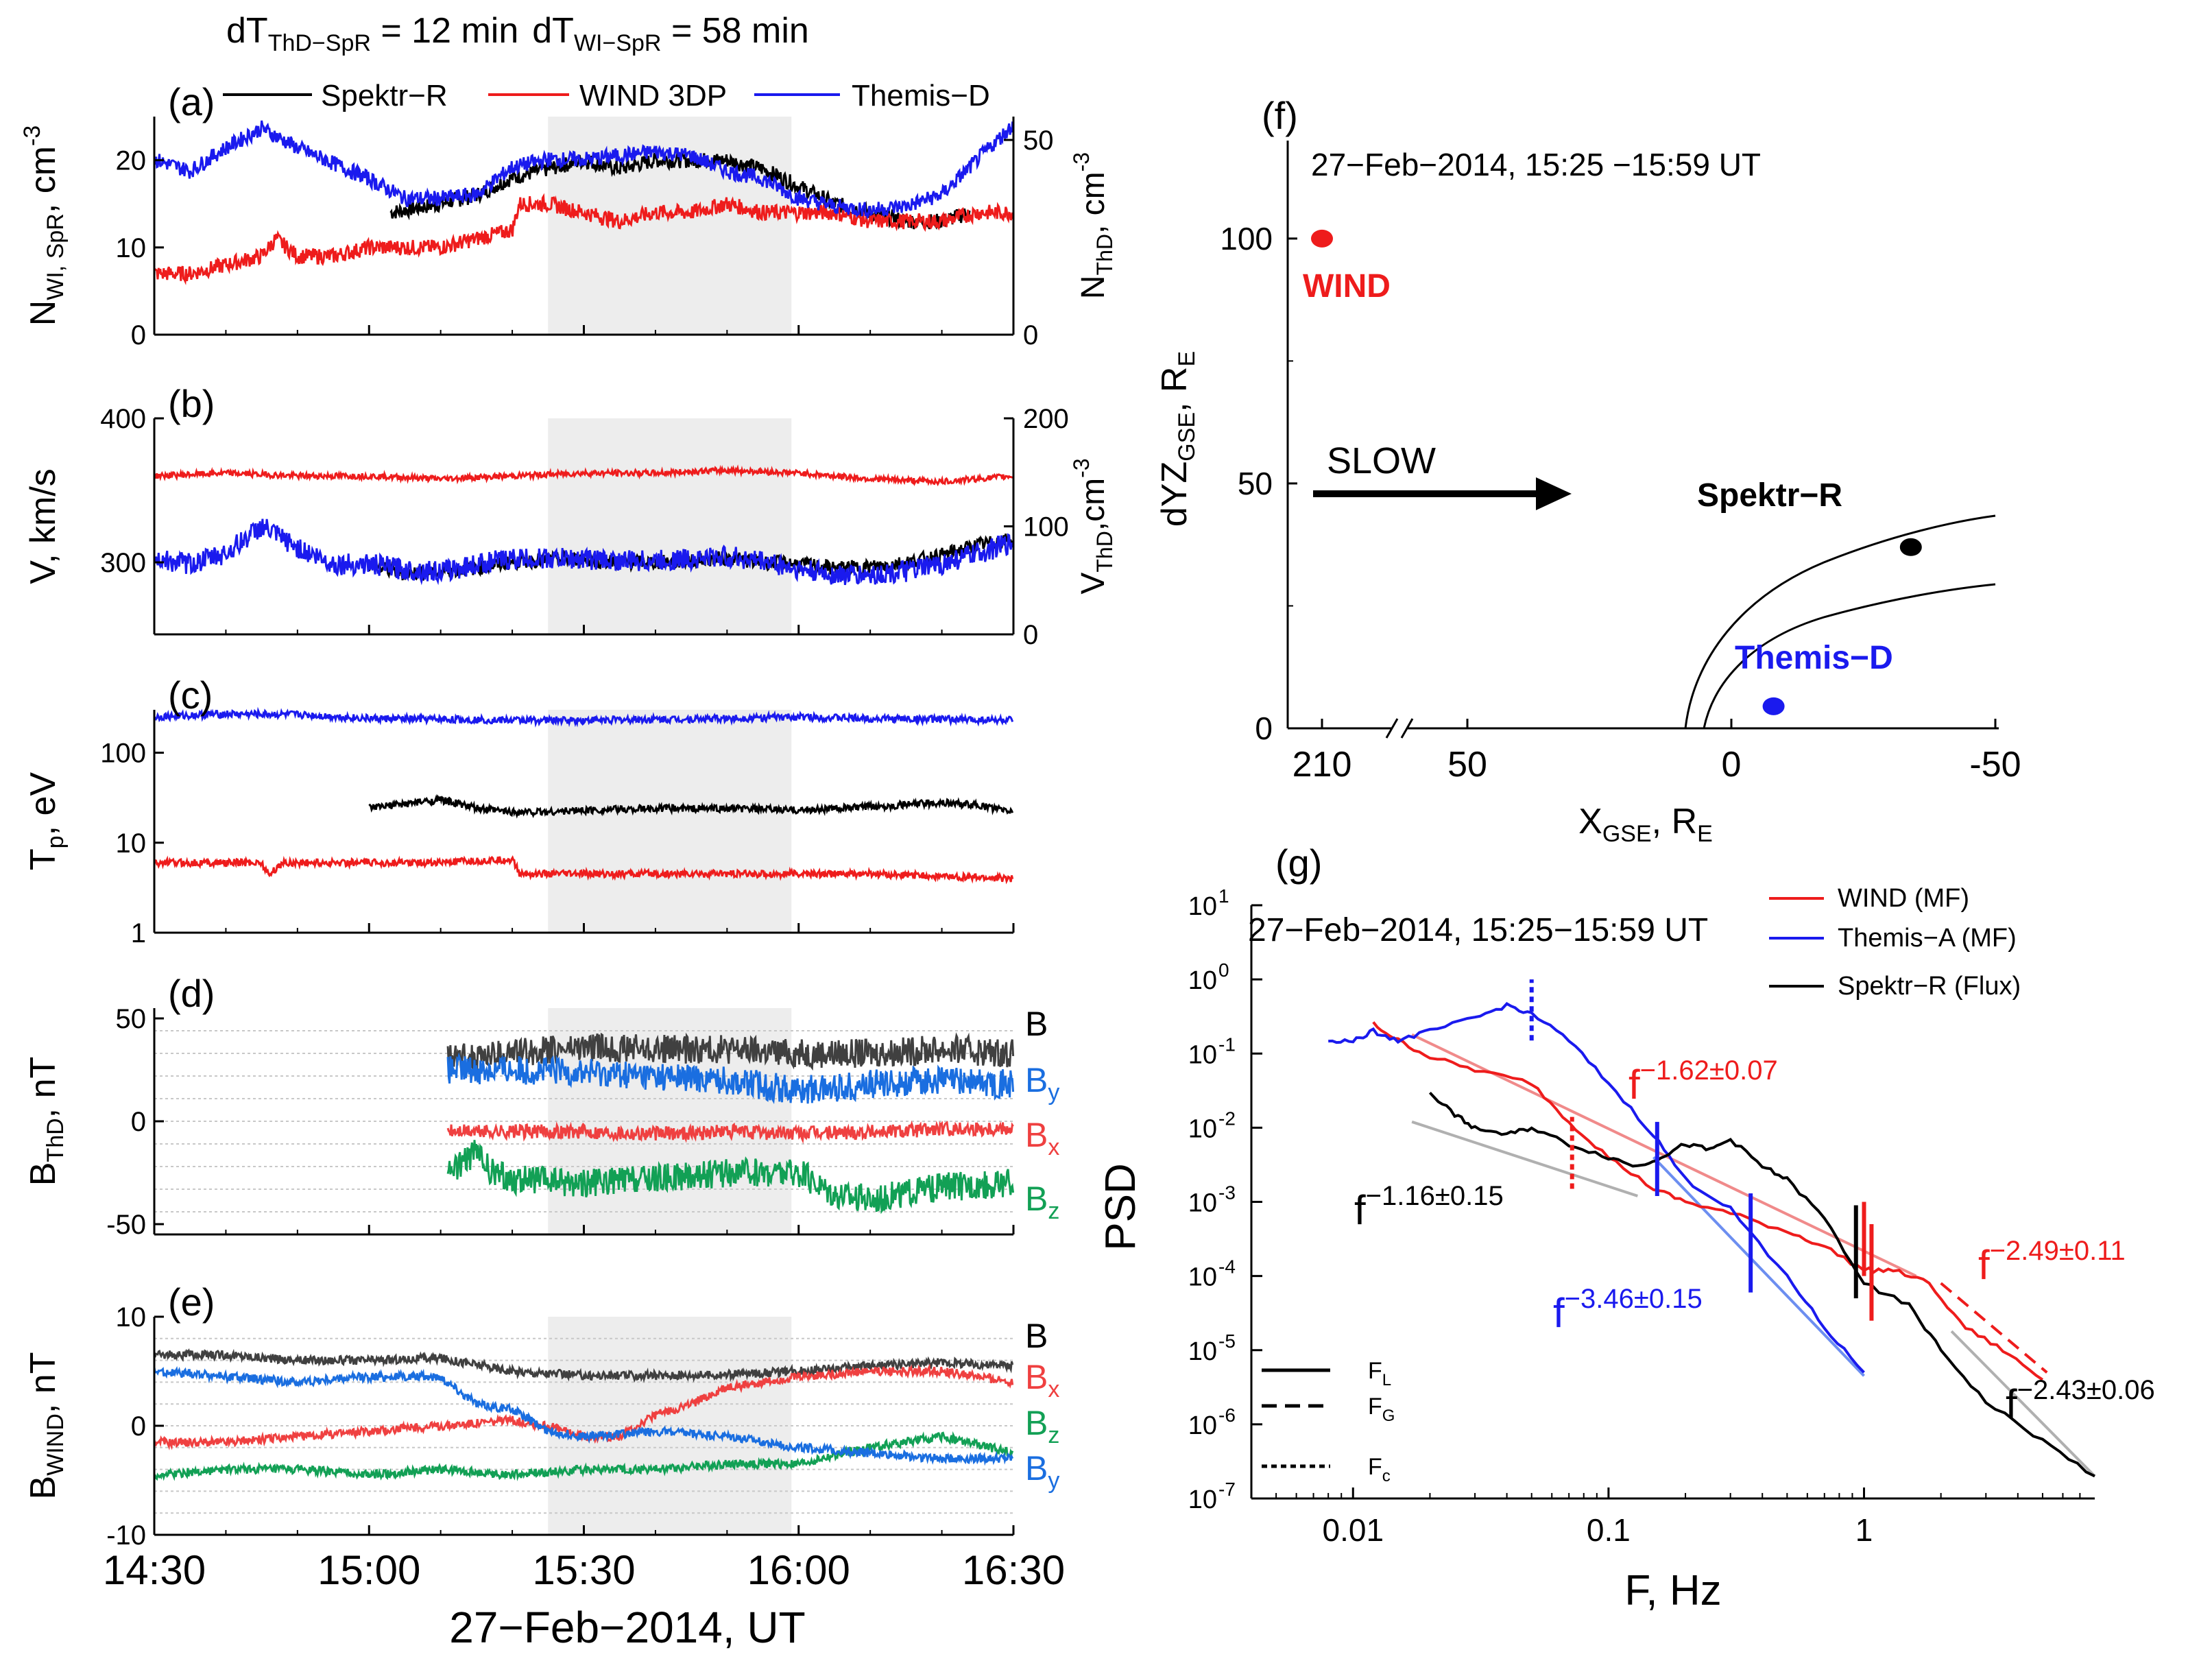 The image size is (2212, 1661). I want to click on series-d-bx, so click(730, 1132).